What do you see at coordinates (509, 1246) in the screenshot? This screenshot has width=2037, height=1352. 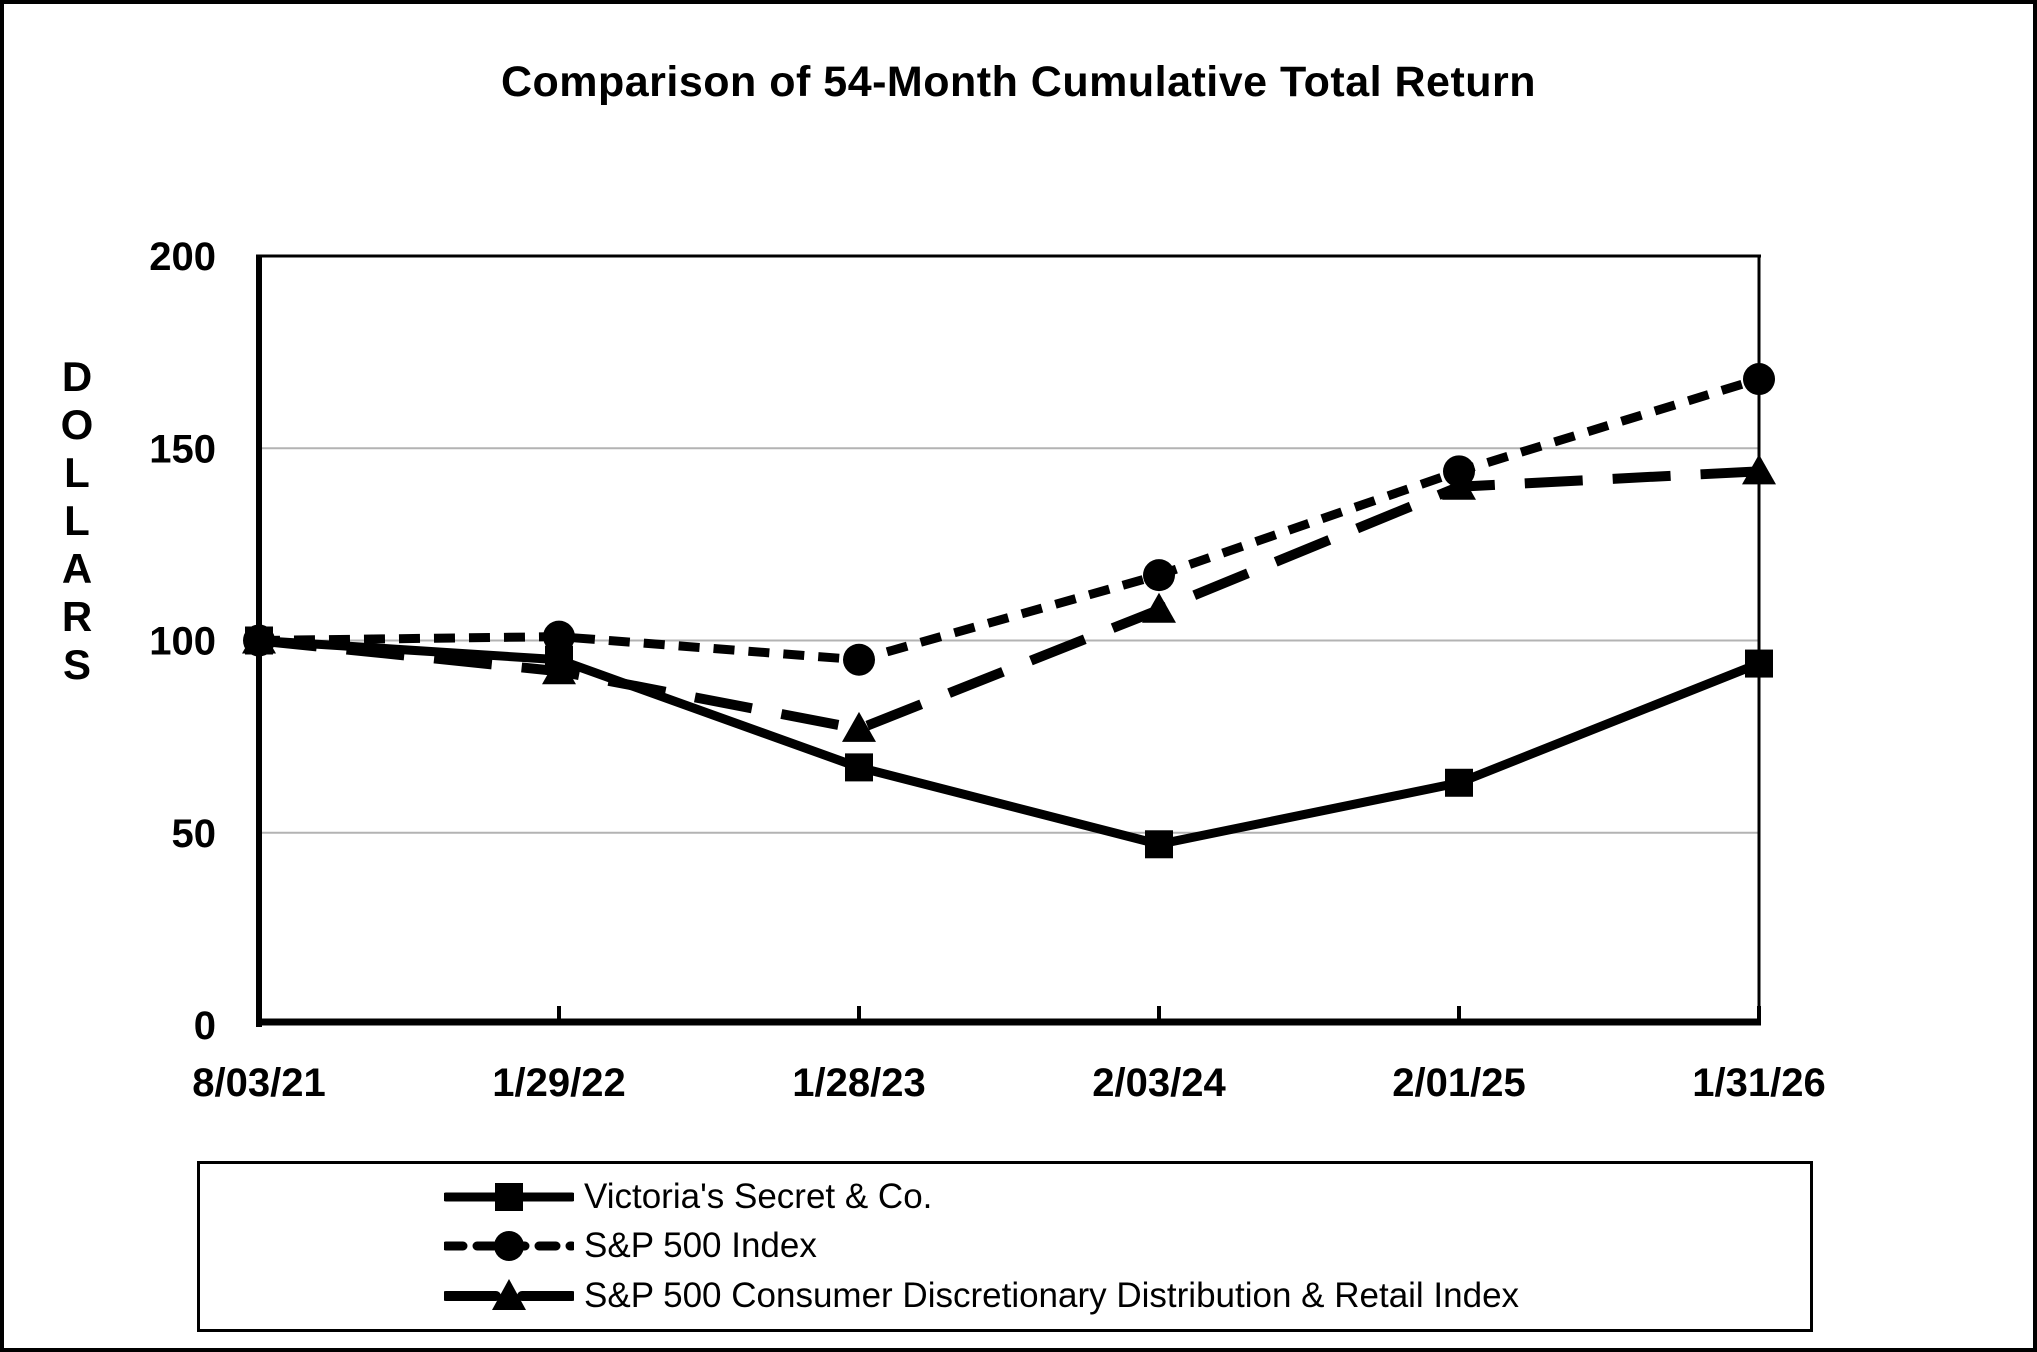 I see `dashed-line-circle-marker-icon` at bounding box center [509, 1246].